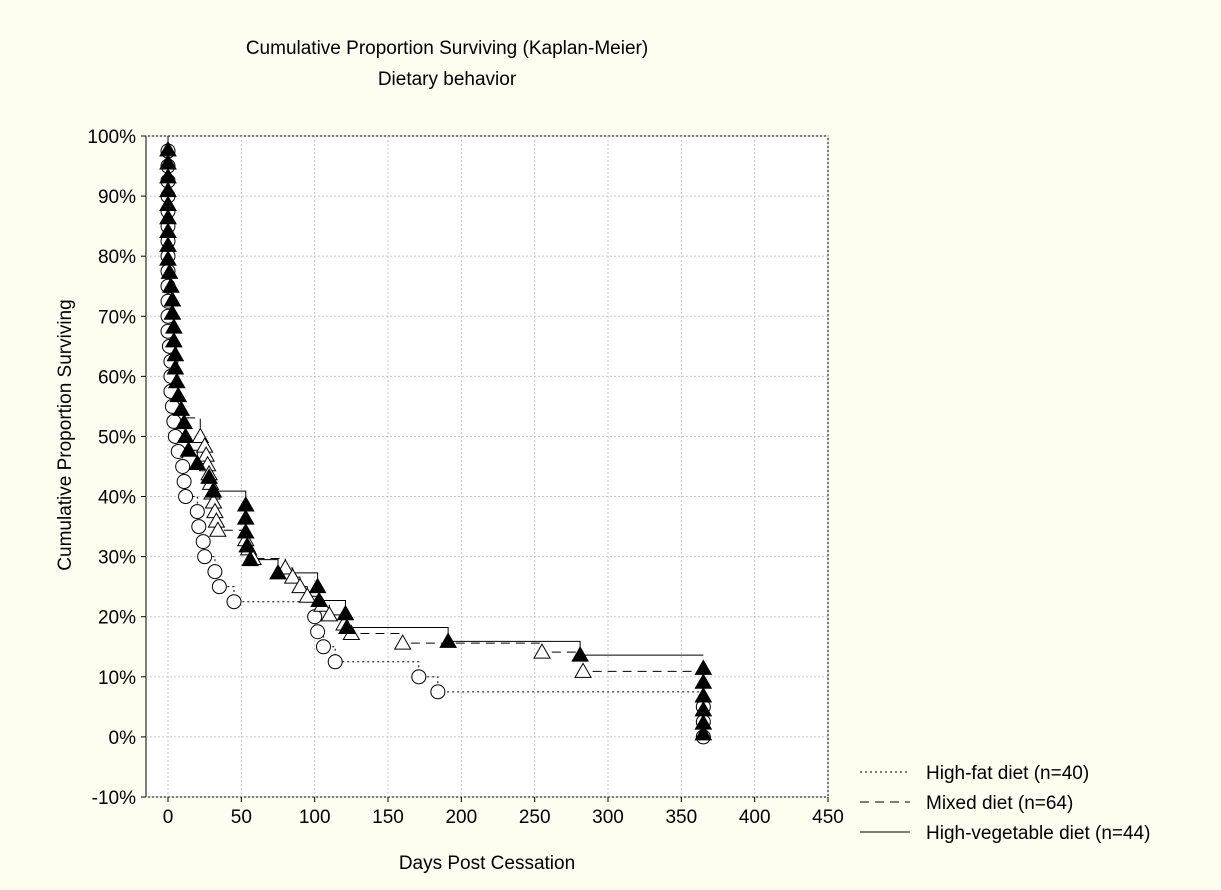 Image resolution: width=1221 pixels, height=890 pixels. Describe the element at coordinates (117, 558) in the screenshot. I see `y-tick-label: 30%` at that location.